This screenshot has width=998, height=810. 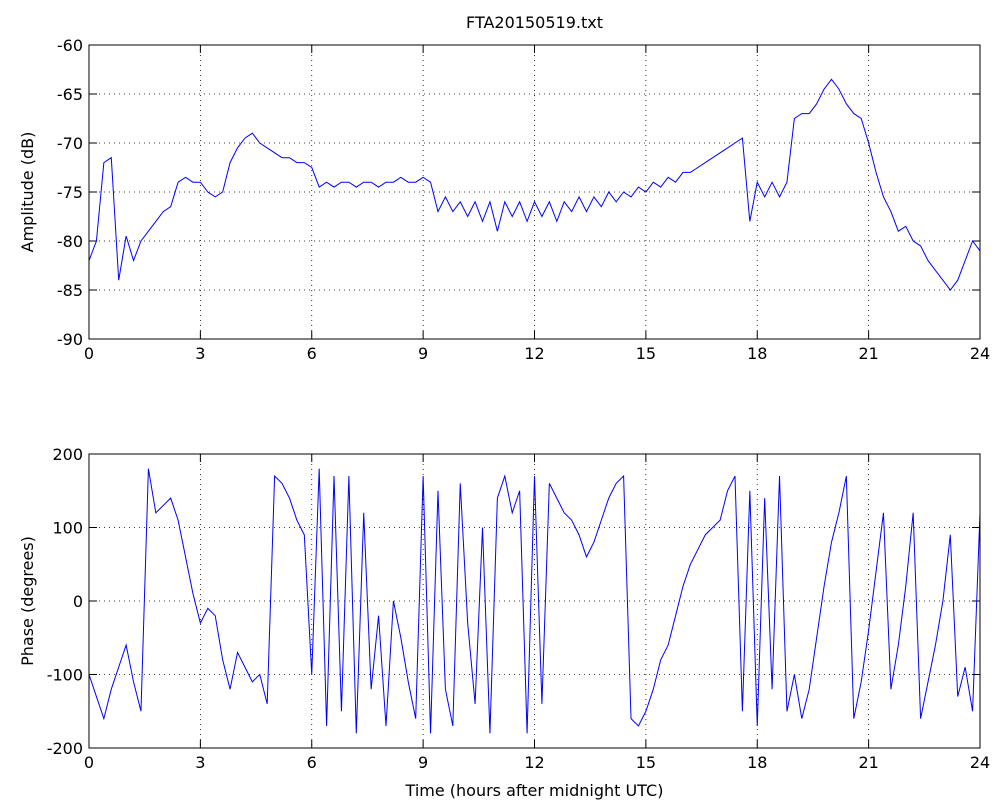 I want to click on y-tick-label: -100, so click(x=65, y=675).